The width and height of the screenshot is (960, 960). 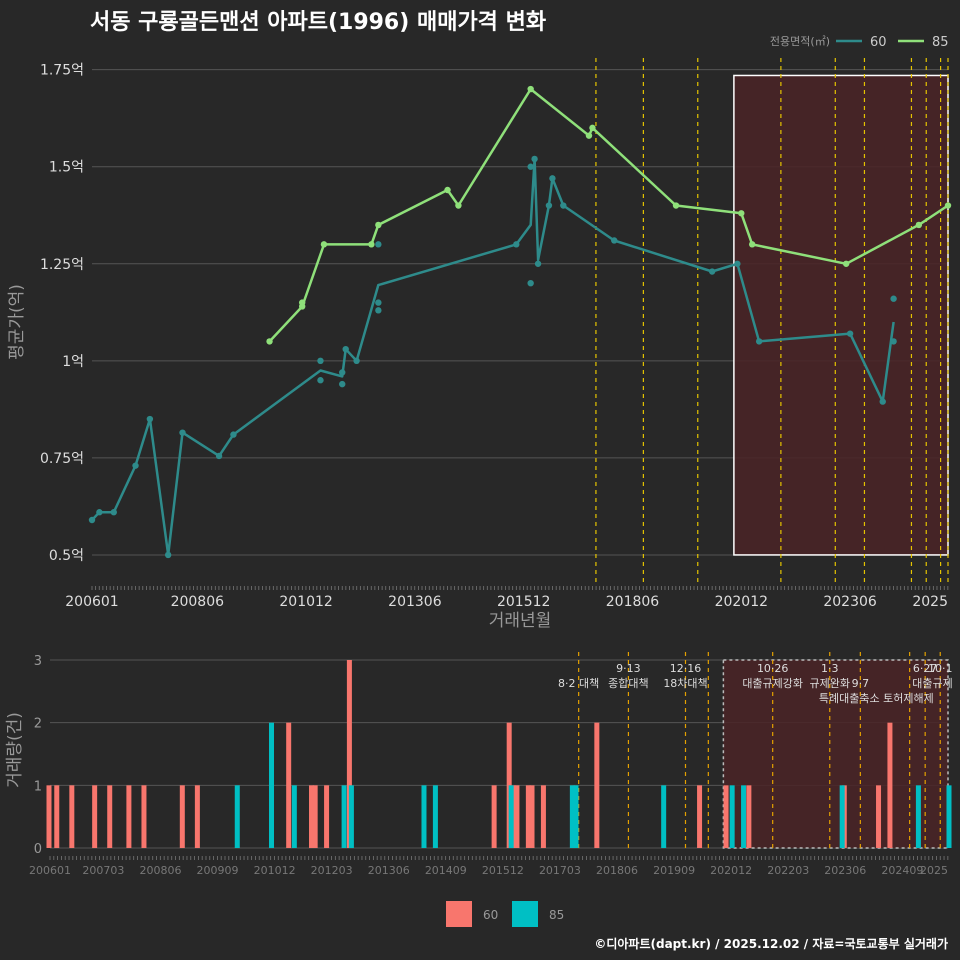 I want to click on volume-x-tick-label: 202306, so click(x=845, y=870).